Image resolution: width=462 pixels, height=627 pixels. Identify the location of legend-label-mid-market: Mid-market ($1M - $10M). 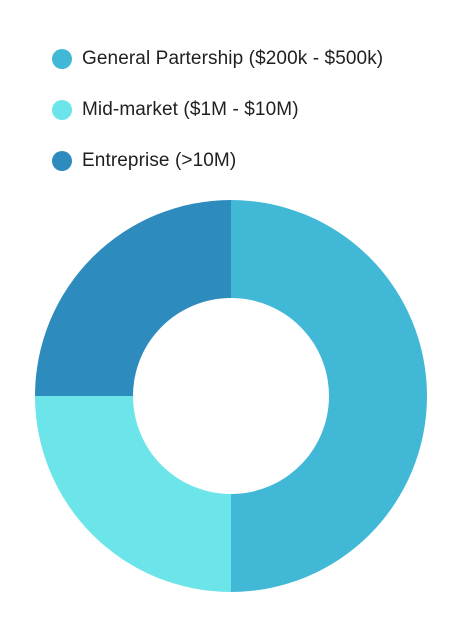
(190, 109).